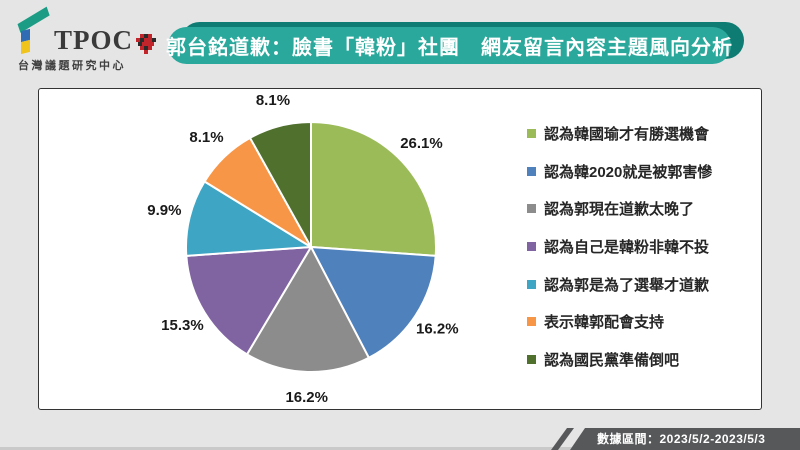 This screenshot has width=800, height=450. Describe the element at coordinates (628, 172) in the screenshot. I see `legend-label: 認為韓2020就是被郭害慘` at that location.